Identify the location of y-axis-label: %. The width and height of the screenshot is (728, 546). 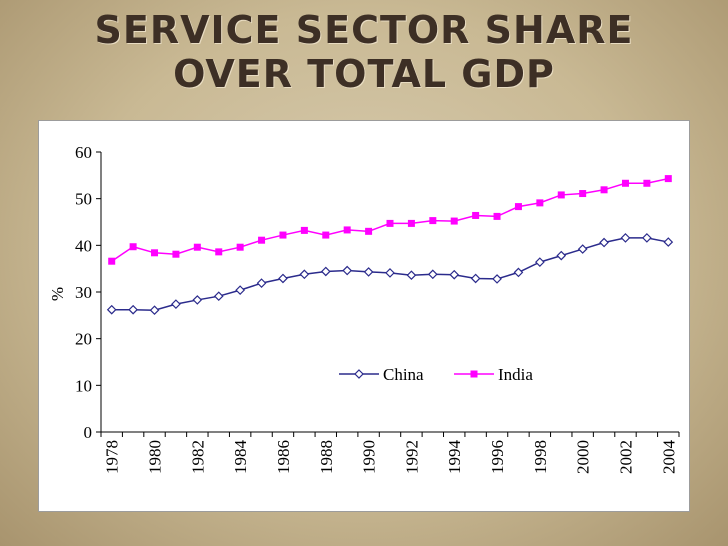
(57, 294).